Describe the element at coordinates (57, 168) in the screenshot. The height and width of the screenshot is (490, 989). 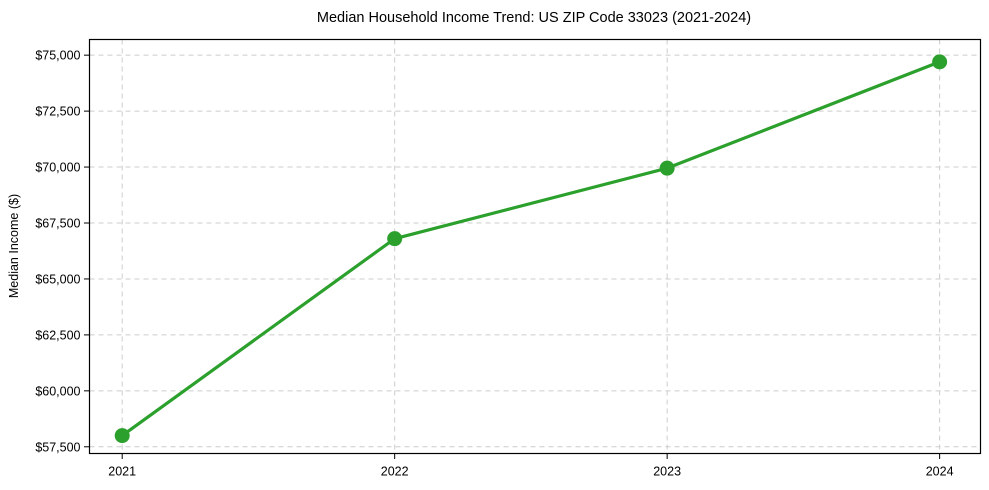
I see `y-tick-label: $70,000` at that location.